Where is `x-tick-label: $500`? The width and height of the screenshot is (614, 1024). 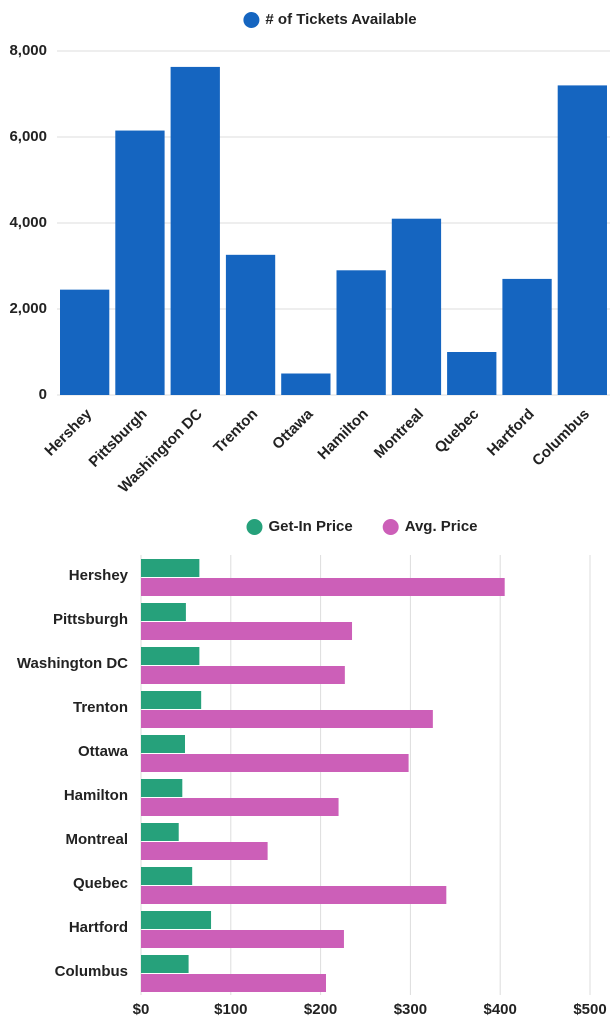 x-tick-label: $500 is located at coordinates (589, 1009).